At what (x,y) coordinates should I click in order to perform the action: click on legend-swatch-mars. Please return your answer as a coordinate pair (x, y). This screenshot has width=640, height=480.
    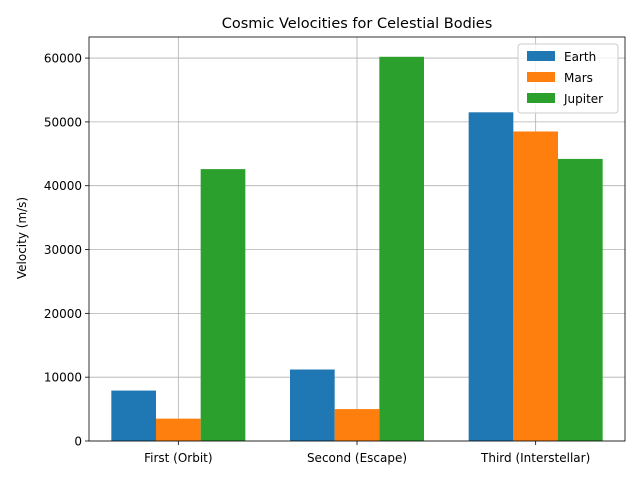
    Looking at the image, I should click on (541, 77).